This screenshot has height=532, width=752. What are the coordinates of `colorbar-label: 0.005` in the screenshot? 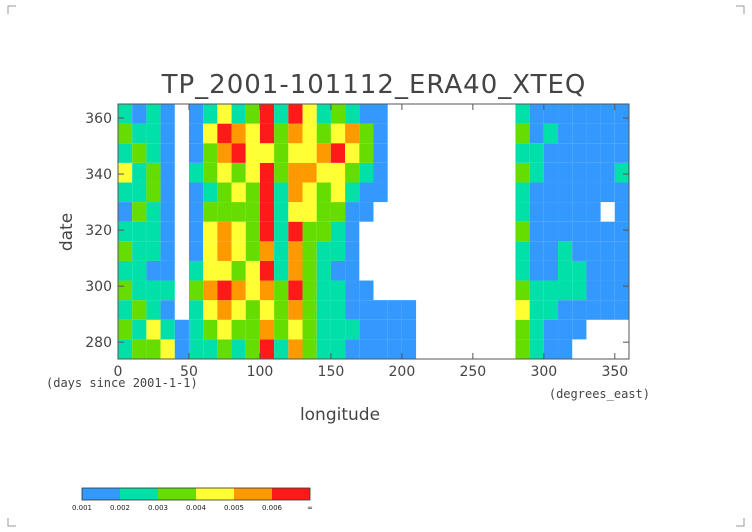 It's located at (234, 508).